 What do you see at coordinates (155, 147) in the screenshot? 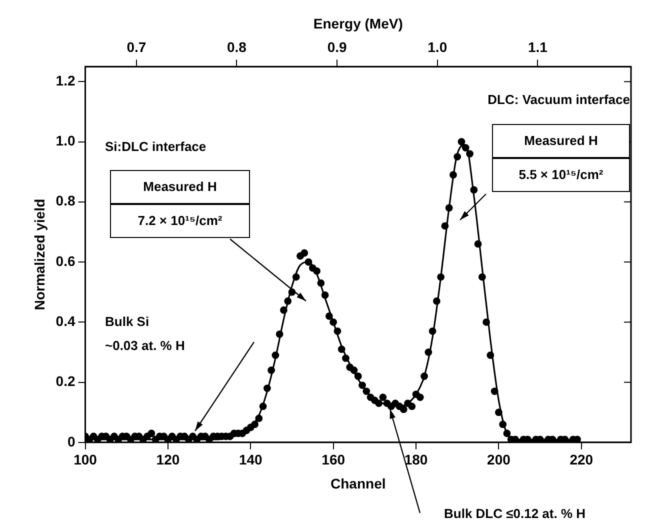
I see `annotation: Si:DLC interface` at bounding box center [155, 147].